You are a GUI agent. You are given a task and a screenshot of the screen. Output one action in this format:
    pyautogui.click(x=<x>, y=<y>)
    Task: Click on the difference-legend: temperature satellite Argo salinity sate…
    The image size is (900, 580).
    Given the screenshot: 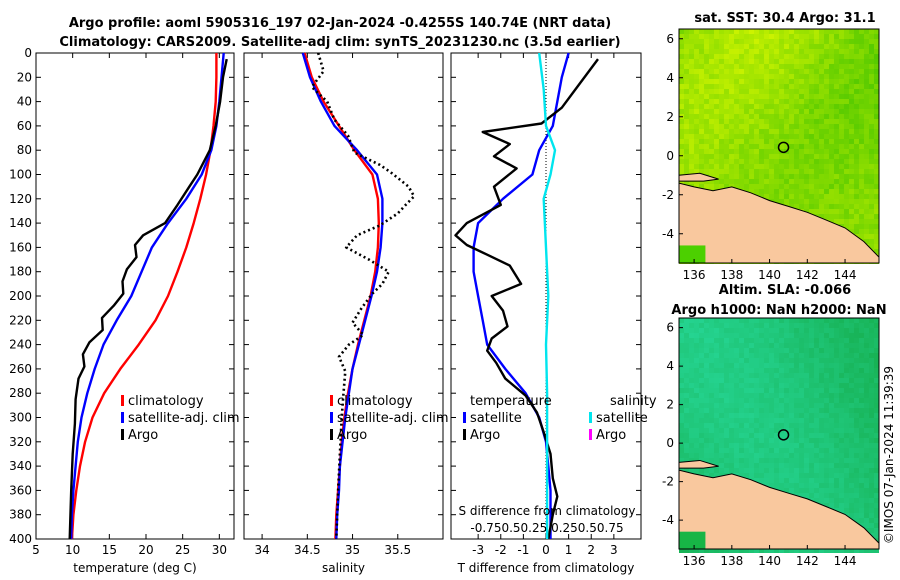 What is the action you would take?
    pyautogui.click(x=560, y=418)
    